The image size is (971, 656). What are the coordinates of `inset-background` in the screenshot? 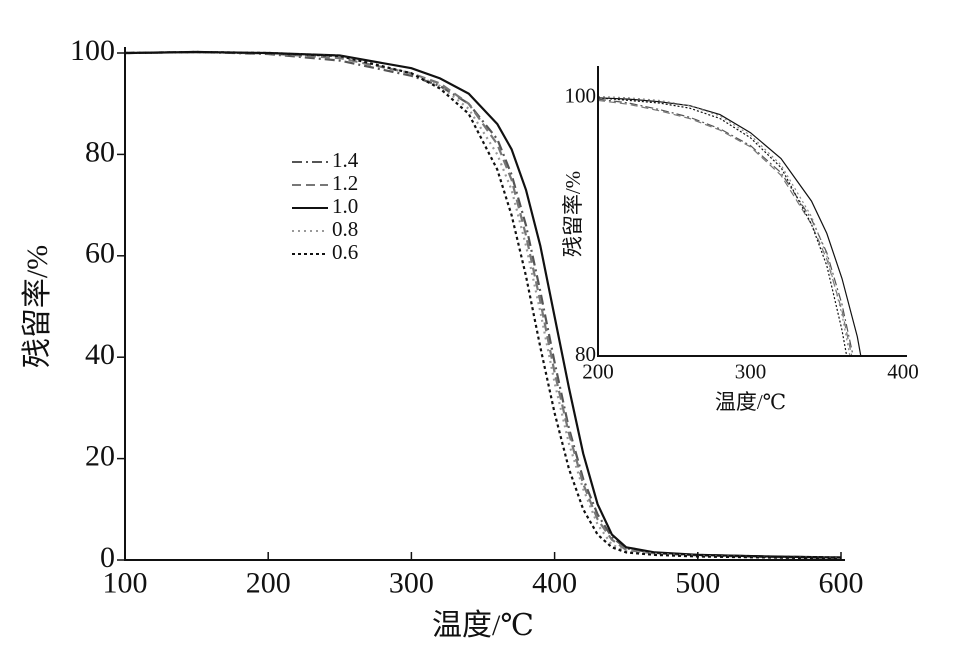 It's located at (750, 214).